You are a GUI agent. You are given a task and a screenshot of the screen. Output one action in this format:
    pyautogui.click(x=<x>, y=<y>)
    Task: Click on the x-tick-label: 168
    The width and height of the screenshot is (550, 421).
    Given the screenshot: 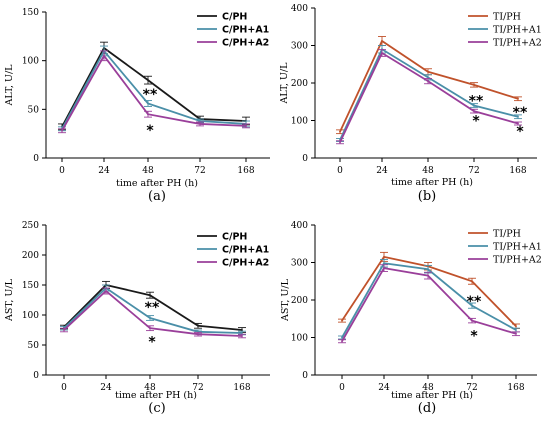 What is the action you would take?
    pyautogui.click(x=517, y=171)
    